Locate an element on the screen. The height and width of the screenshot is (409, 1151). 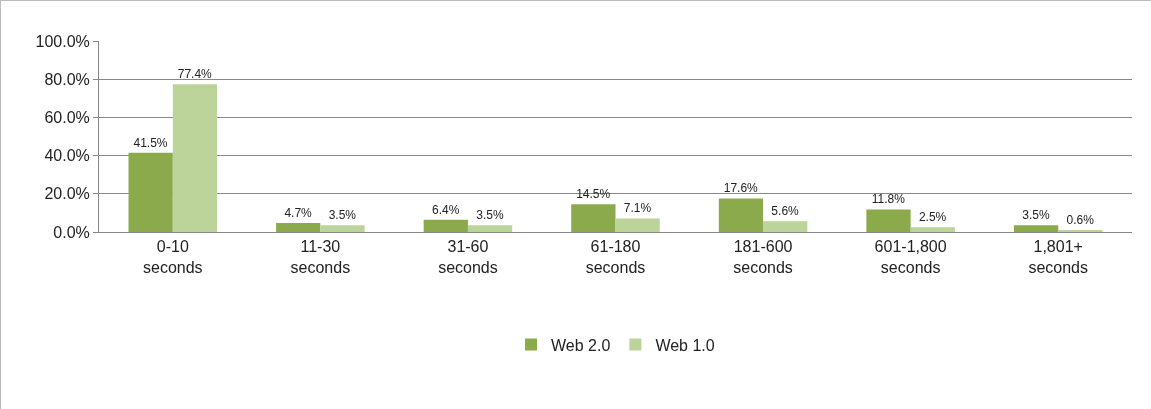
legend-label: Web 1.0 is located at coordinates (685, 345).